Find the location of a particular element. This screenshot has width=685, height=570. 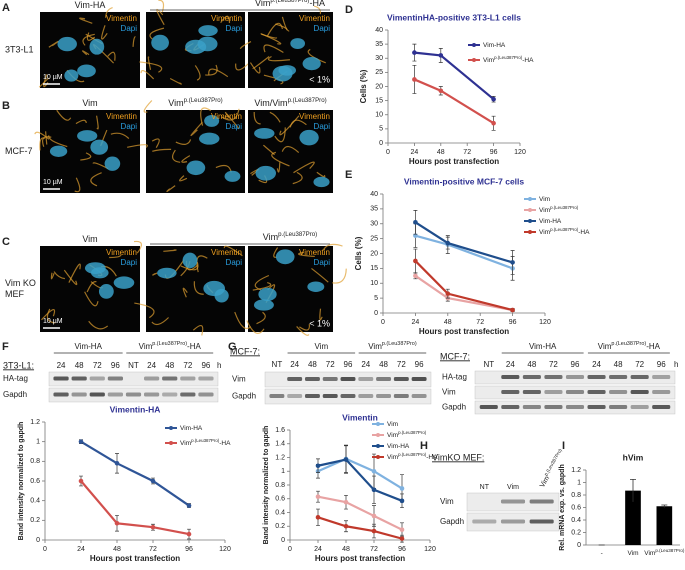

panel-label: C is located at coordinates (6, 242).